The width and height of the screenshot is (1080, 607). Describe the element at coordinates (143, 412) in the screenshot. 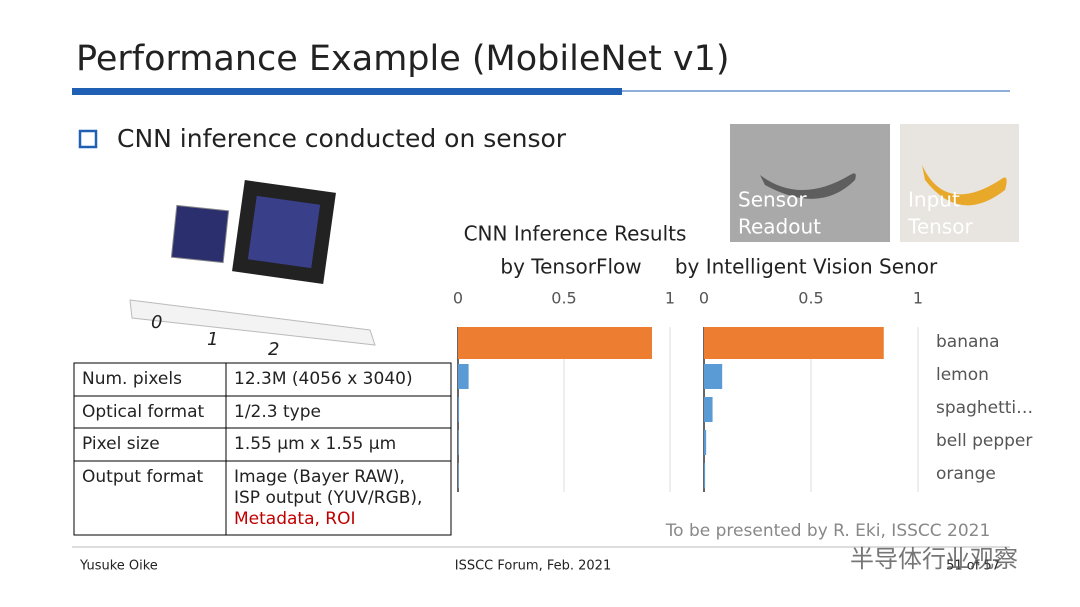

I see `table-cell: Optical format` at that location.